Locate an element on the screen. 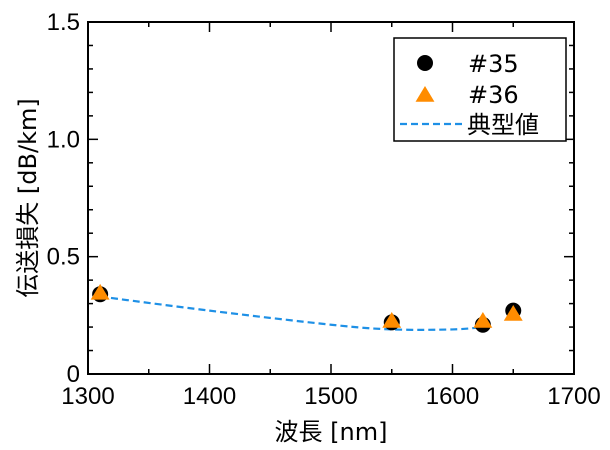 The width and height of the screenshot is (610, 450). legend-label: #36 is located at coordinates (493, 95).